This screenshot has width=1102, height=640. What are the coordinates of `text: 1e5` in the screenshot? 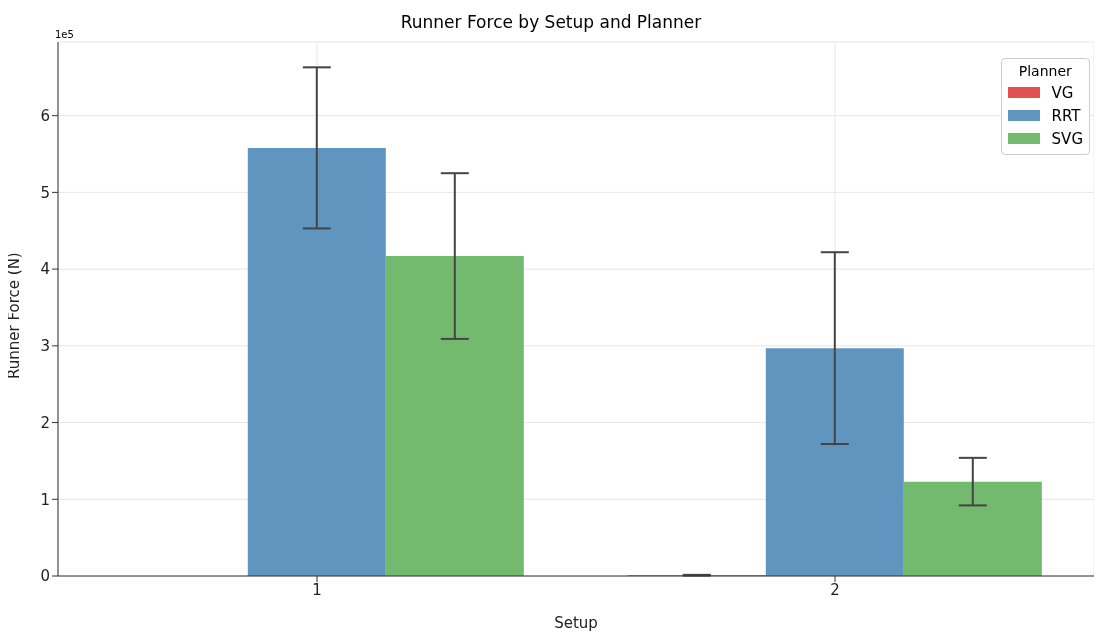 It's located at (64, 34).